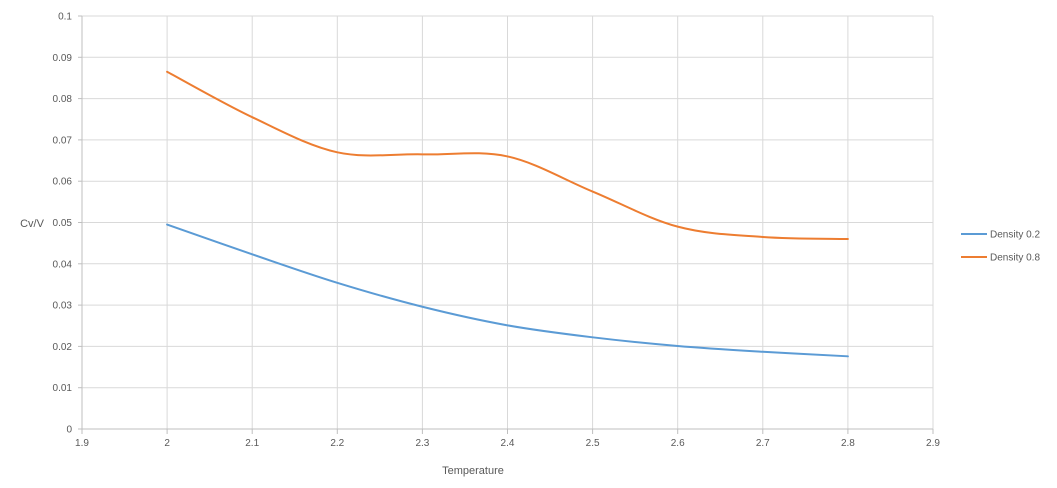  Describe the element at coordinates (63, 140) in the screenshot. I see `y-tick-label: 0.07` at that location.